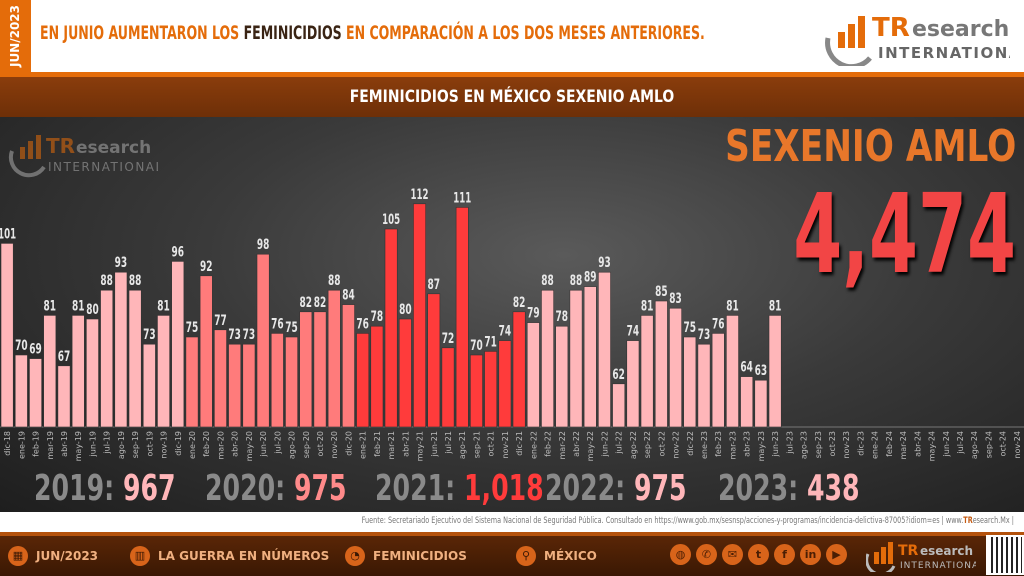  What do you see at coordinates (661, 292) in the screenshot?
I see `data-label: 85` at bounding box center [661, 292].